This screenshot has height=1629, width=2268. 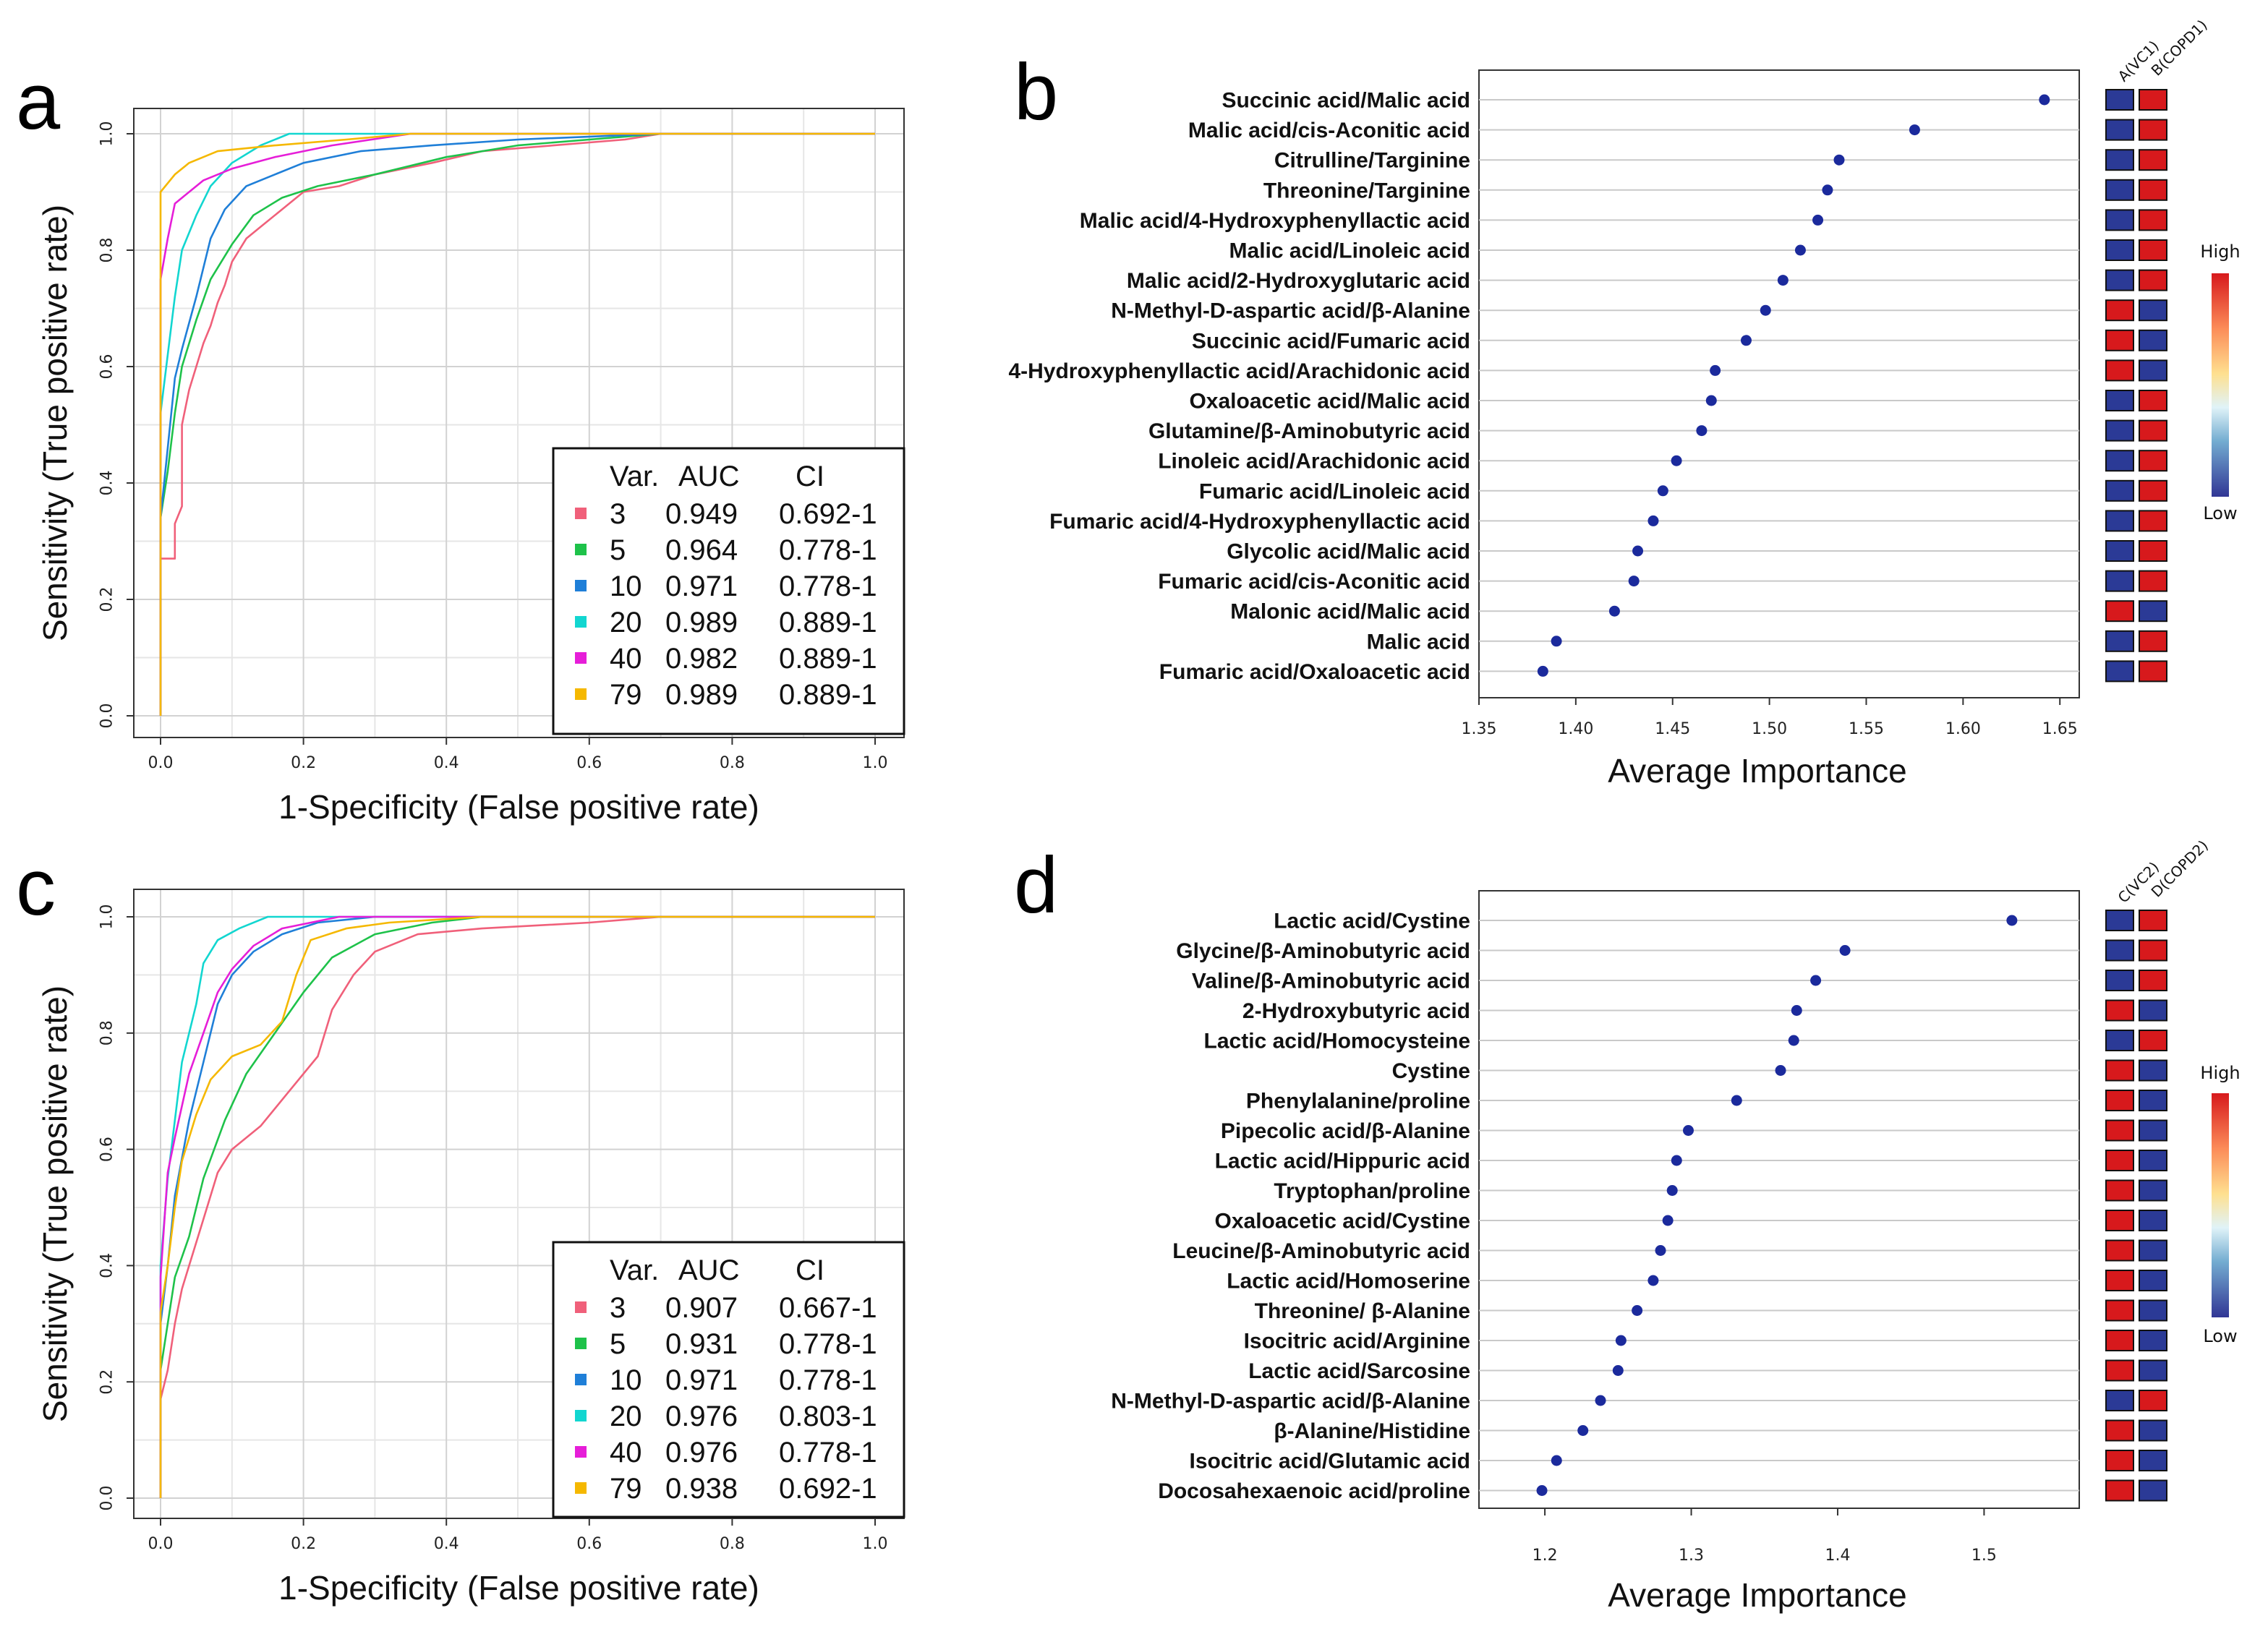 I want to click on x-tick-label: 1.0, so click(x=875, y=763).